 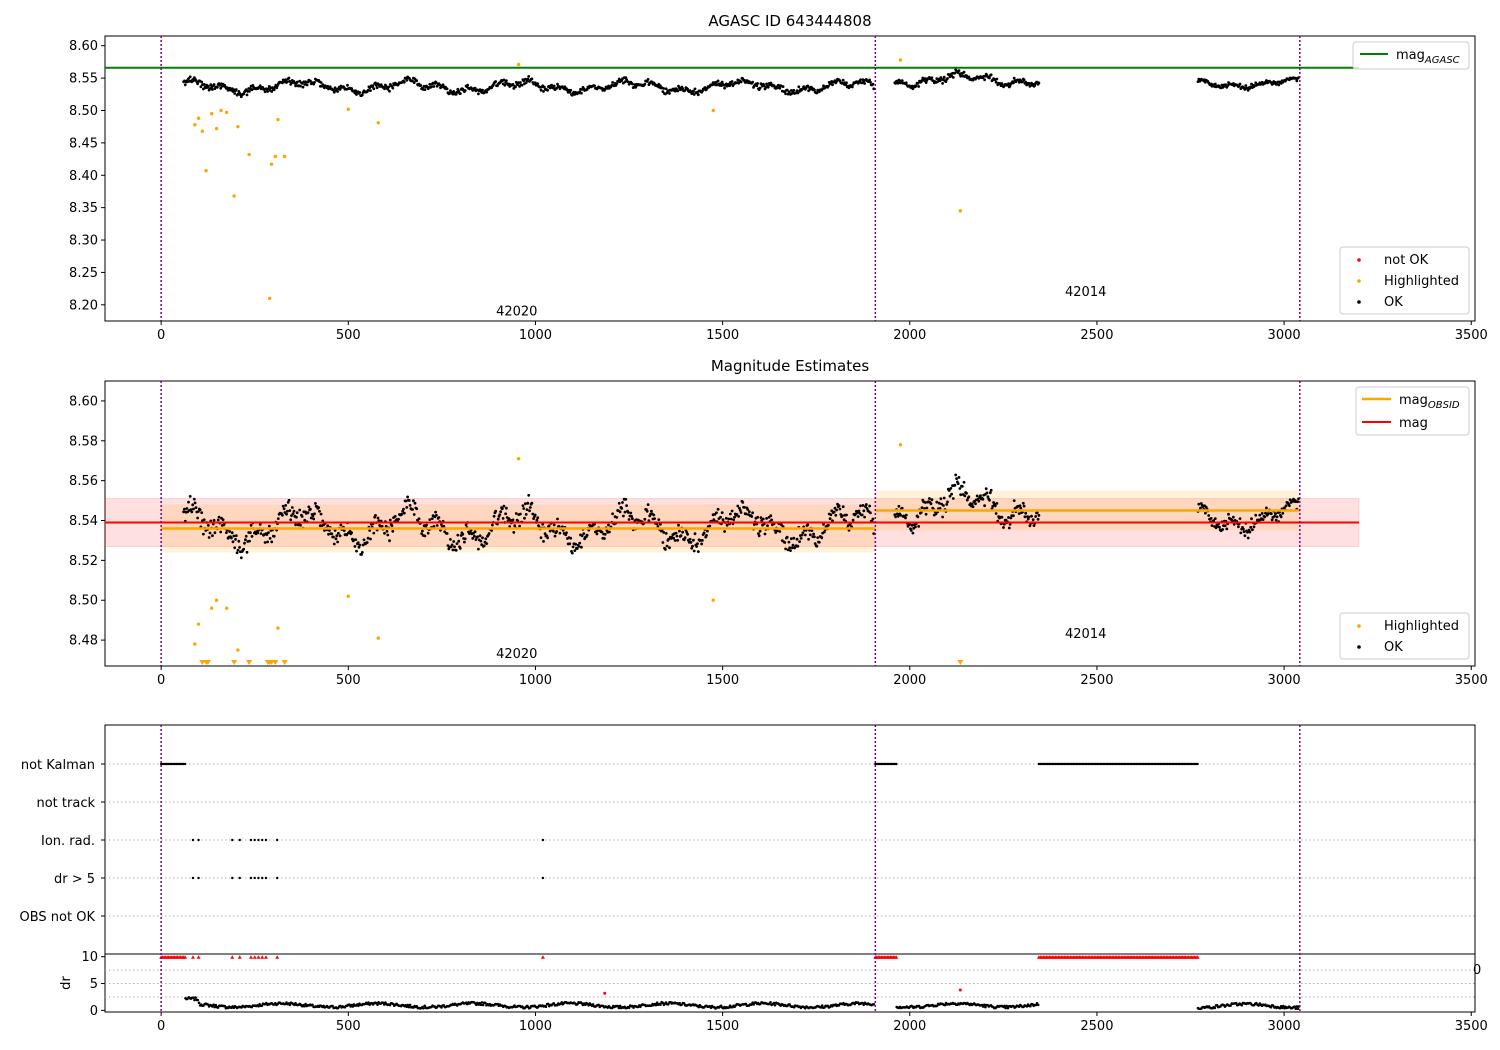 What do you see at coordinates (193, 840) in the screenshot?
I see `ion-rad-point` at bounding box center [193, 840].